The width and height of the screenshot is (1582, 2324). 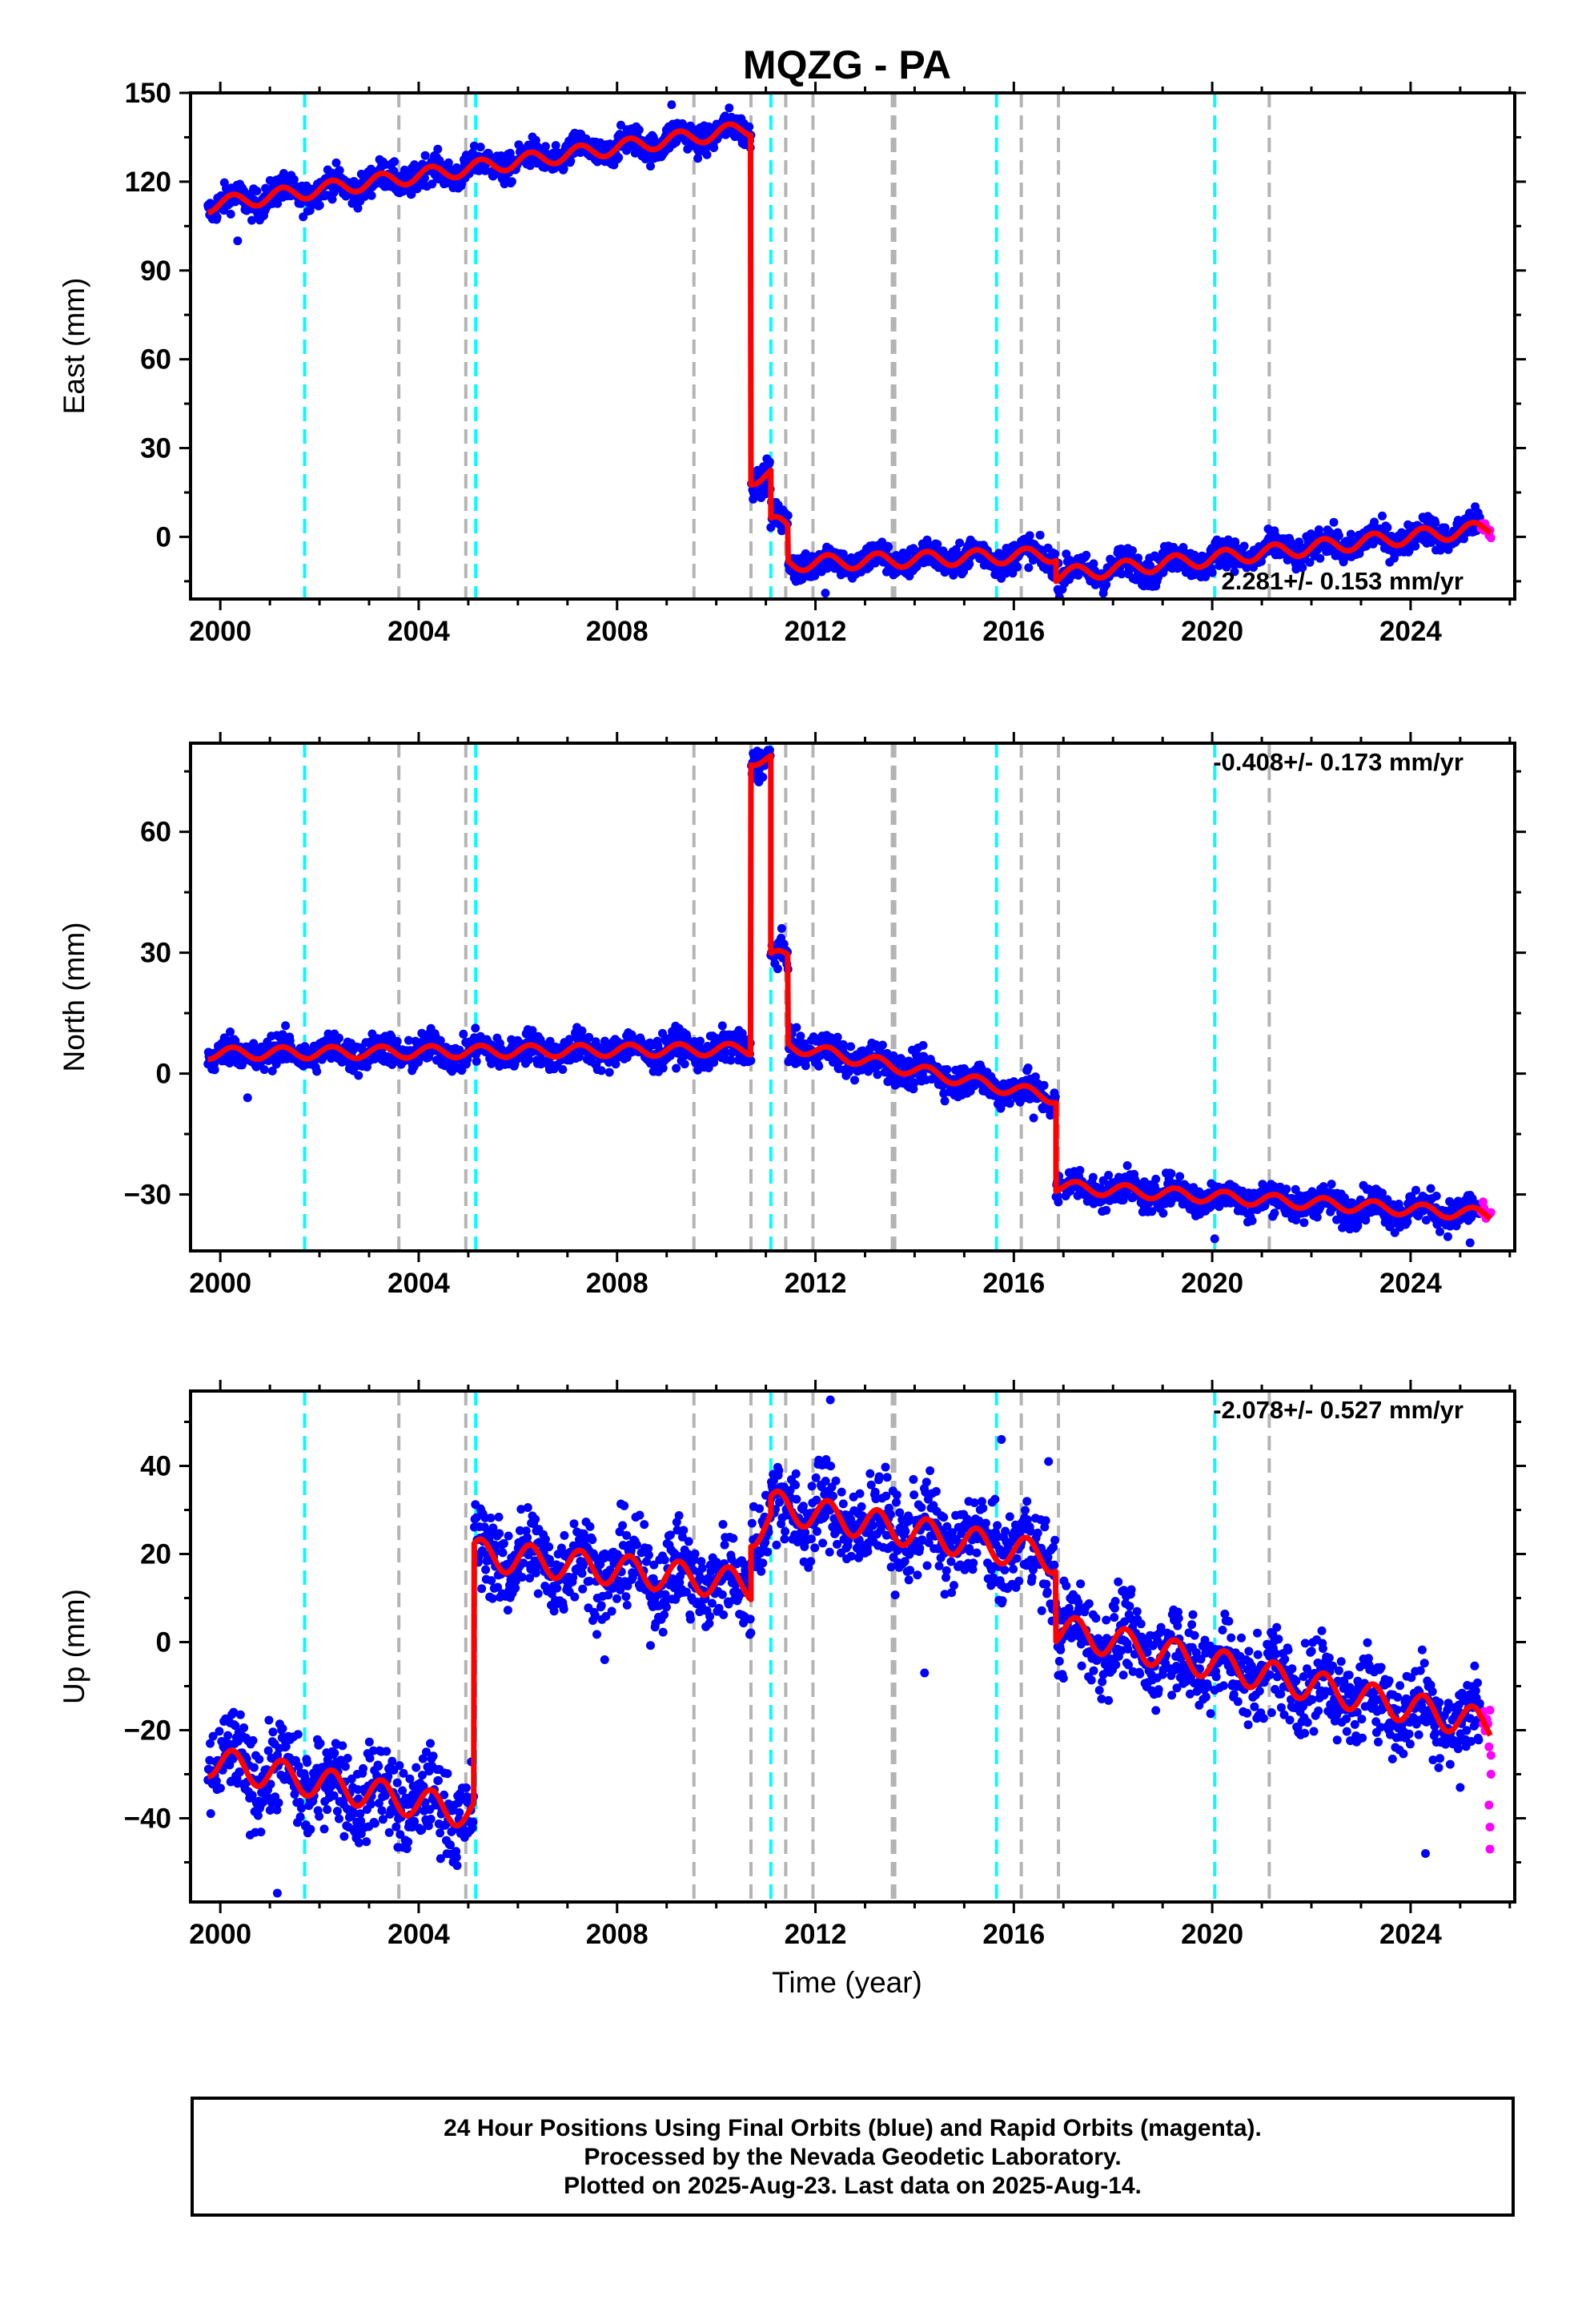 What do you see at coordinates (155, 832) in the screenshot?
I see `y-tick-label: 60` at bounding box center [155, 832].